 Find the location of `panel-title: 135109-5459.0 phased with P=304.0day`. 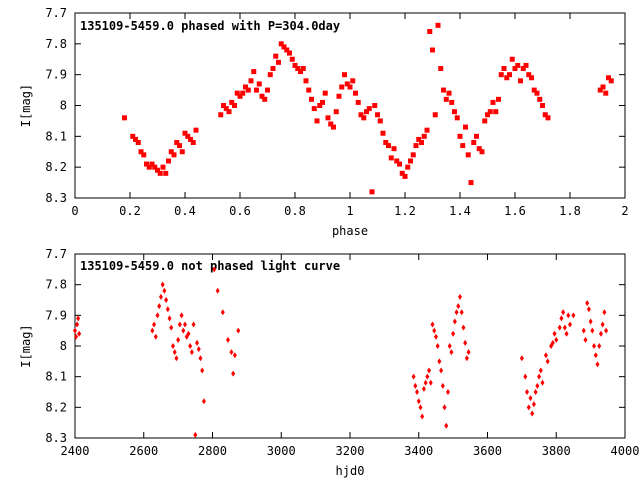

panel-title: 135109-5459.0 phased with P=304.0day is located at coordinates (210, 26).